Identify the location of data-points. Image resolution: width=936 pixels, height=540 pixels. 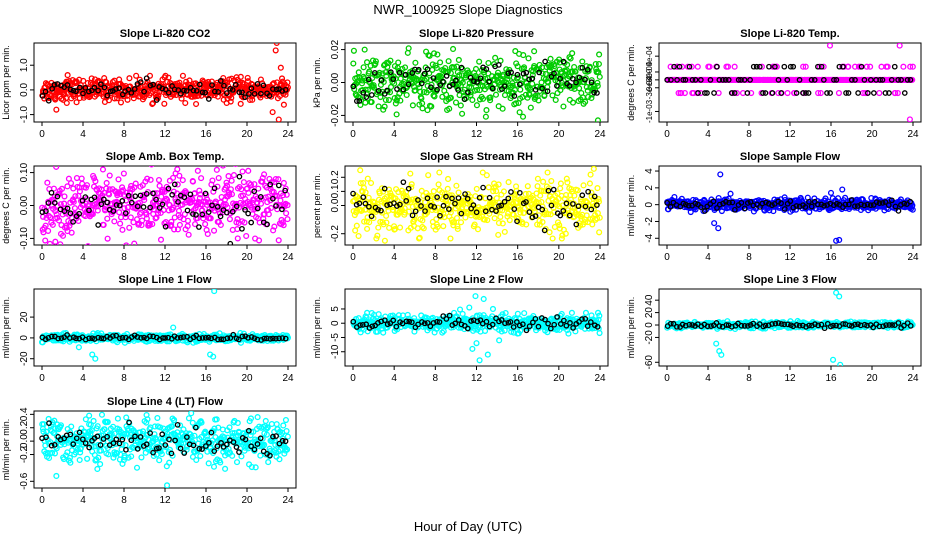
(165, 82).